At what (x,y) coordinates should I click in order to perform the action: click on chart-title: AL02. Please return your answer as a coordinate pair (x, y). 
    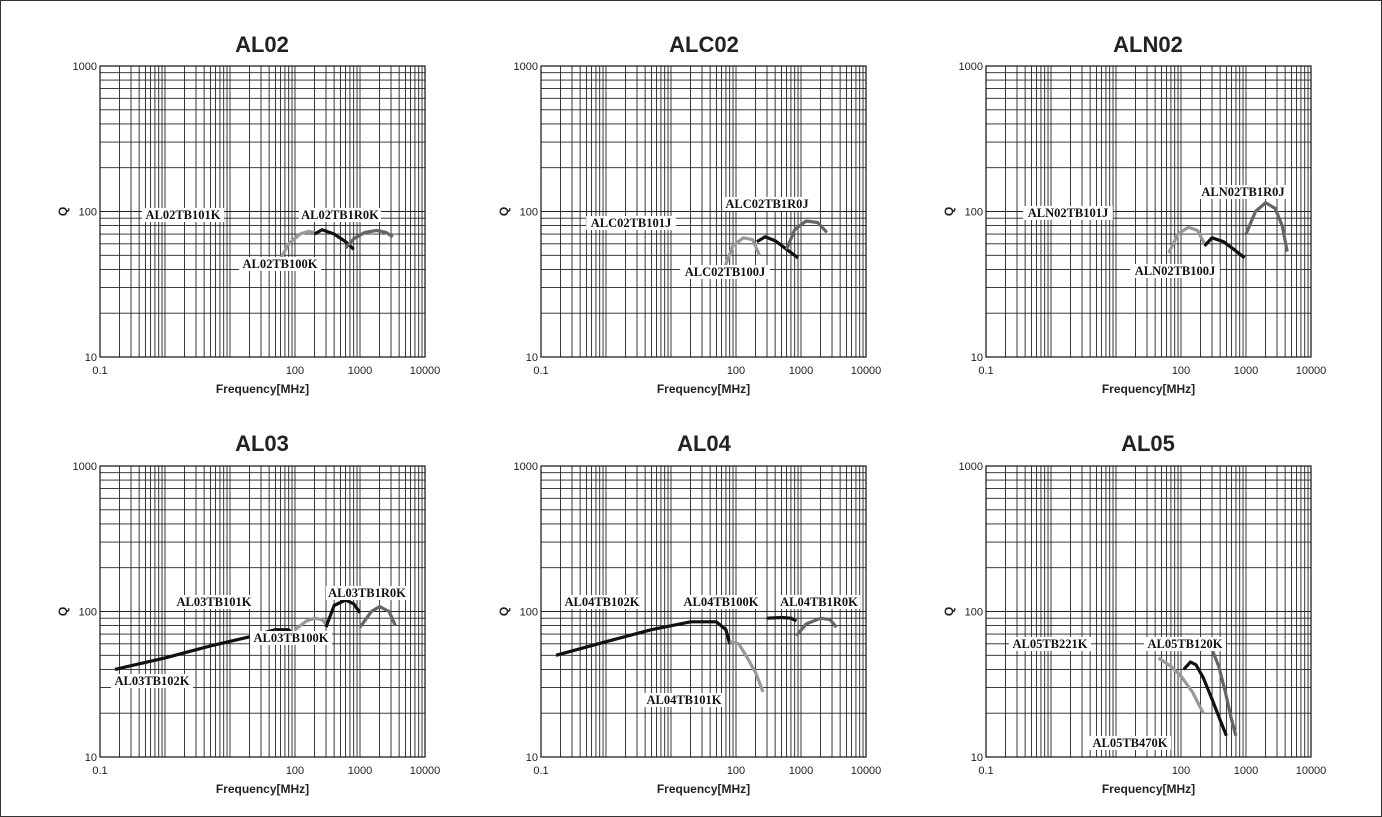
    Looking at the image, I should click on (262, 44).